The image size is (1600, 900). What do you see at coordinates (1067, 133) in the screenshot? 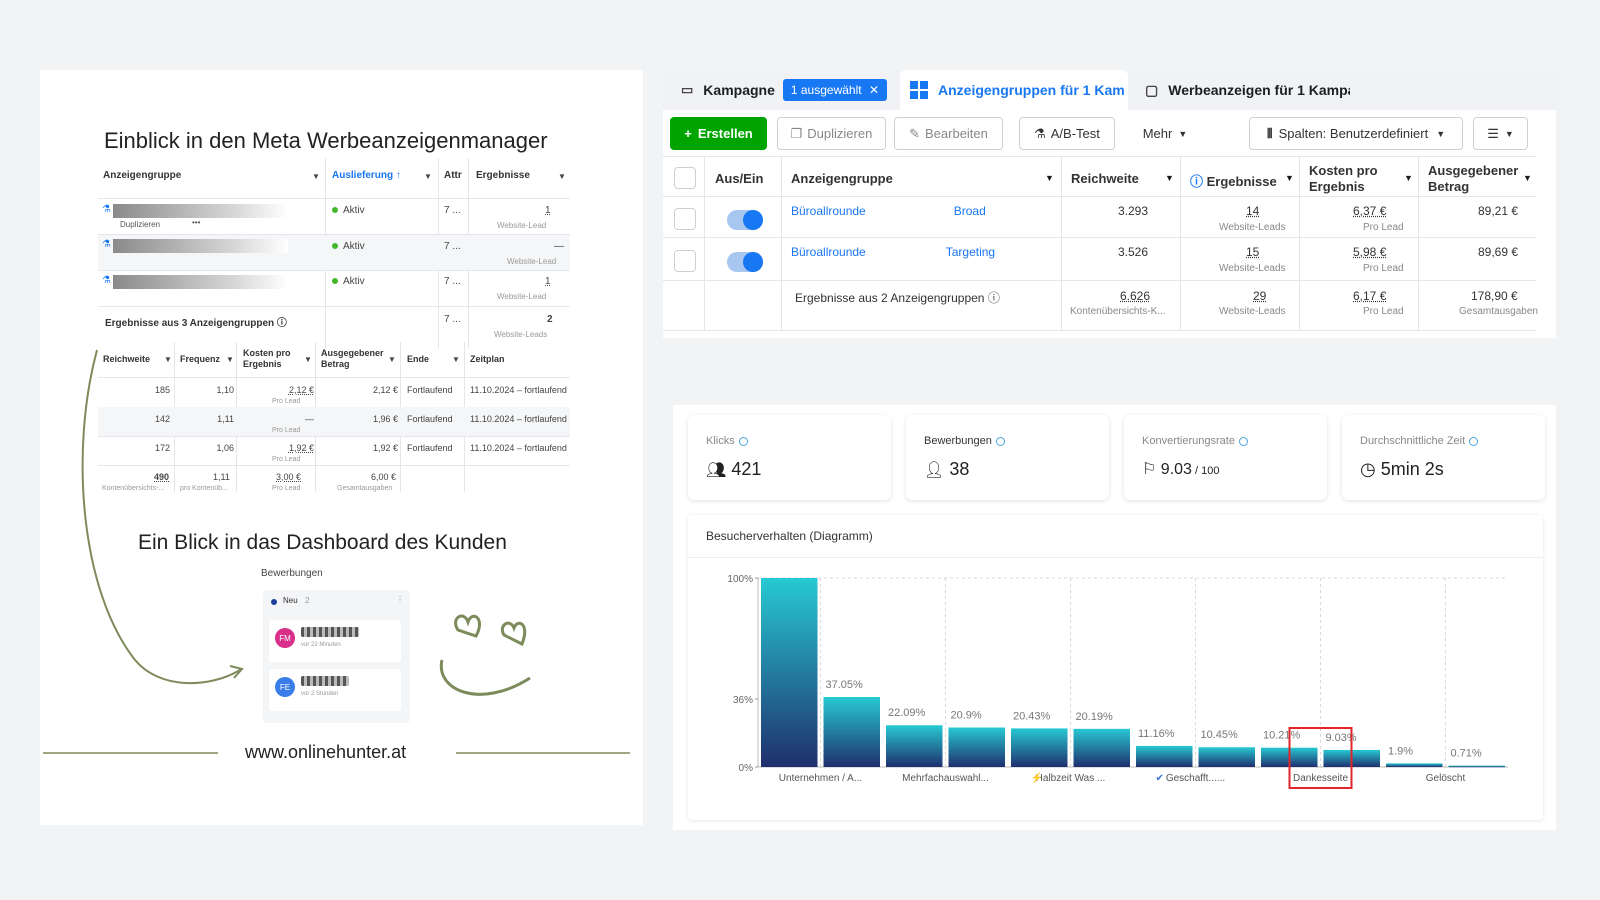
I see `abtest-button: ⚗ A/B-Test` at bounding box center [1067, 133].